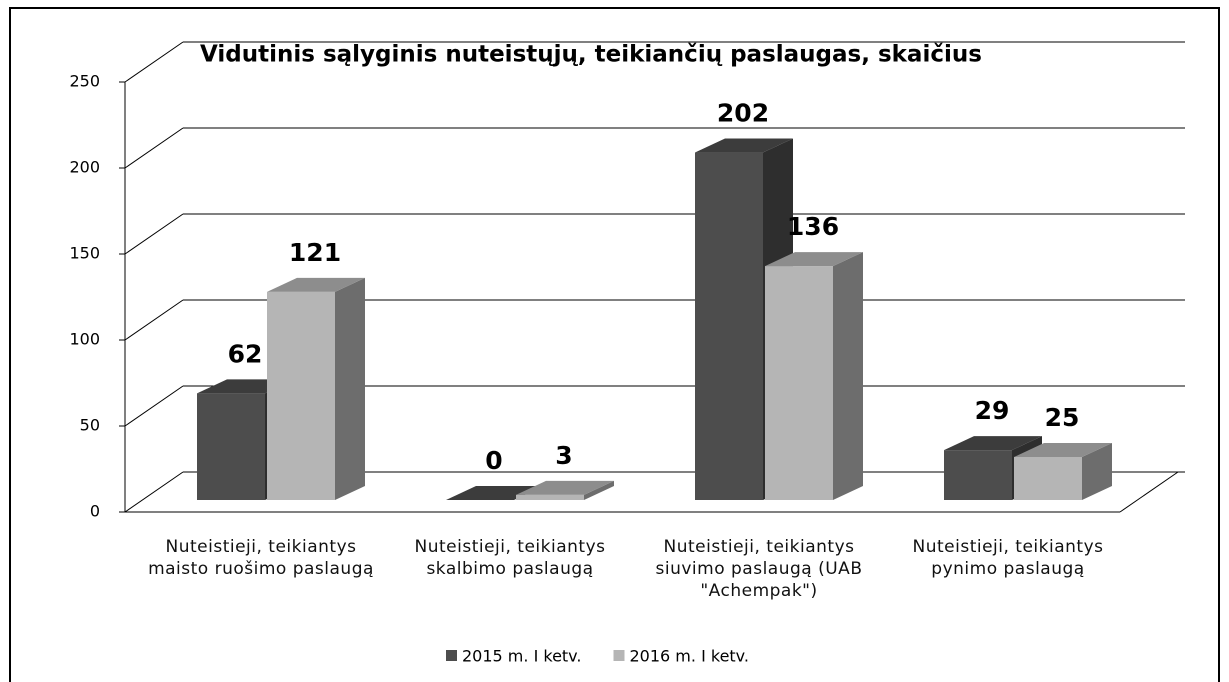 This screenshot has width=1229, height=682. What do you see at coordinates (1062, 417) in the screenshot?
I see `data-label: 25` at bounding box center [1062, 417].